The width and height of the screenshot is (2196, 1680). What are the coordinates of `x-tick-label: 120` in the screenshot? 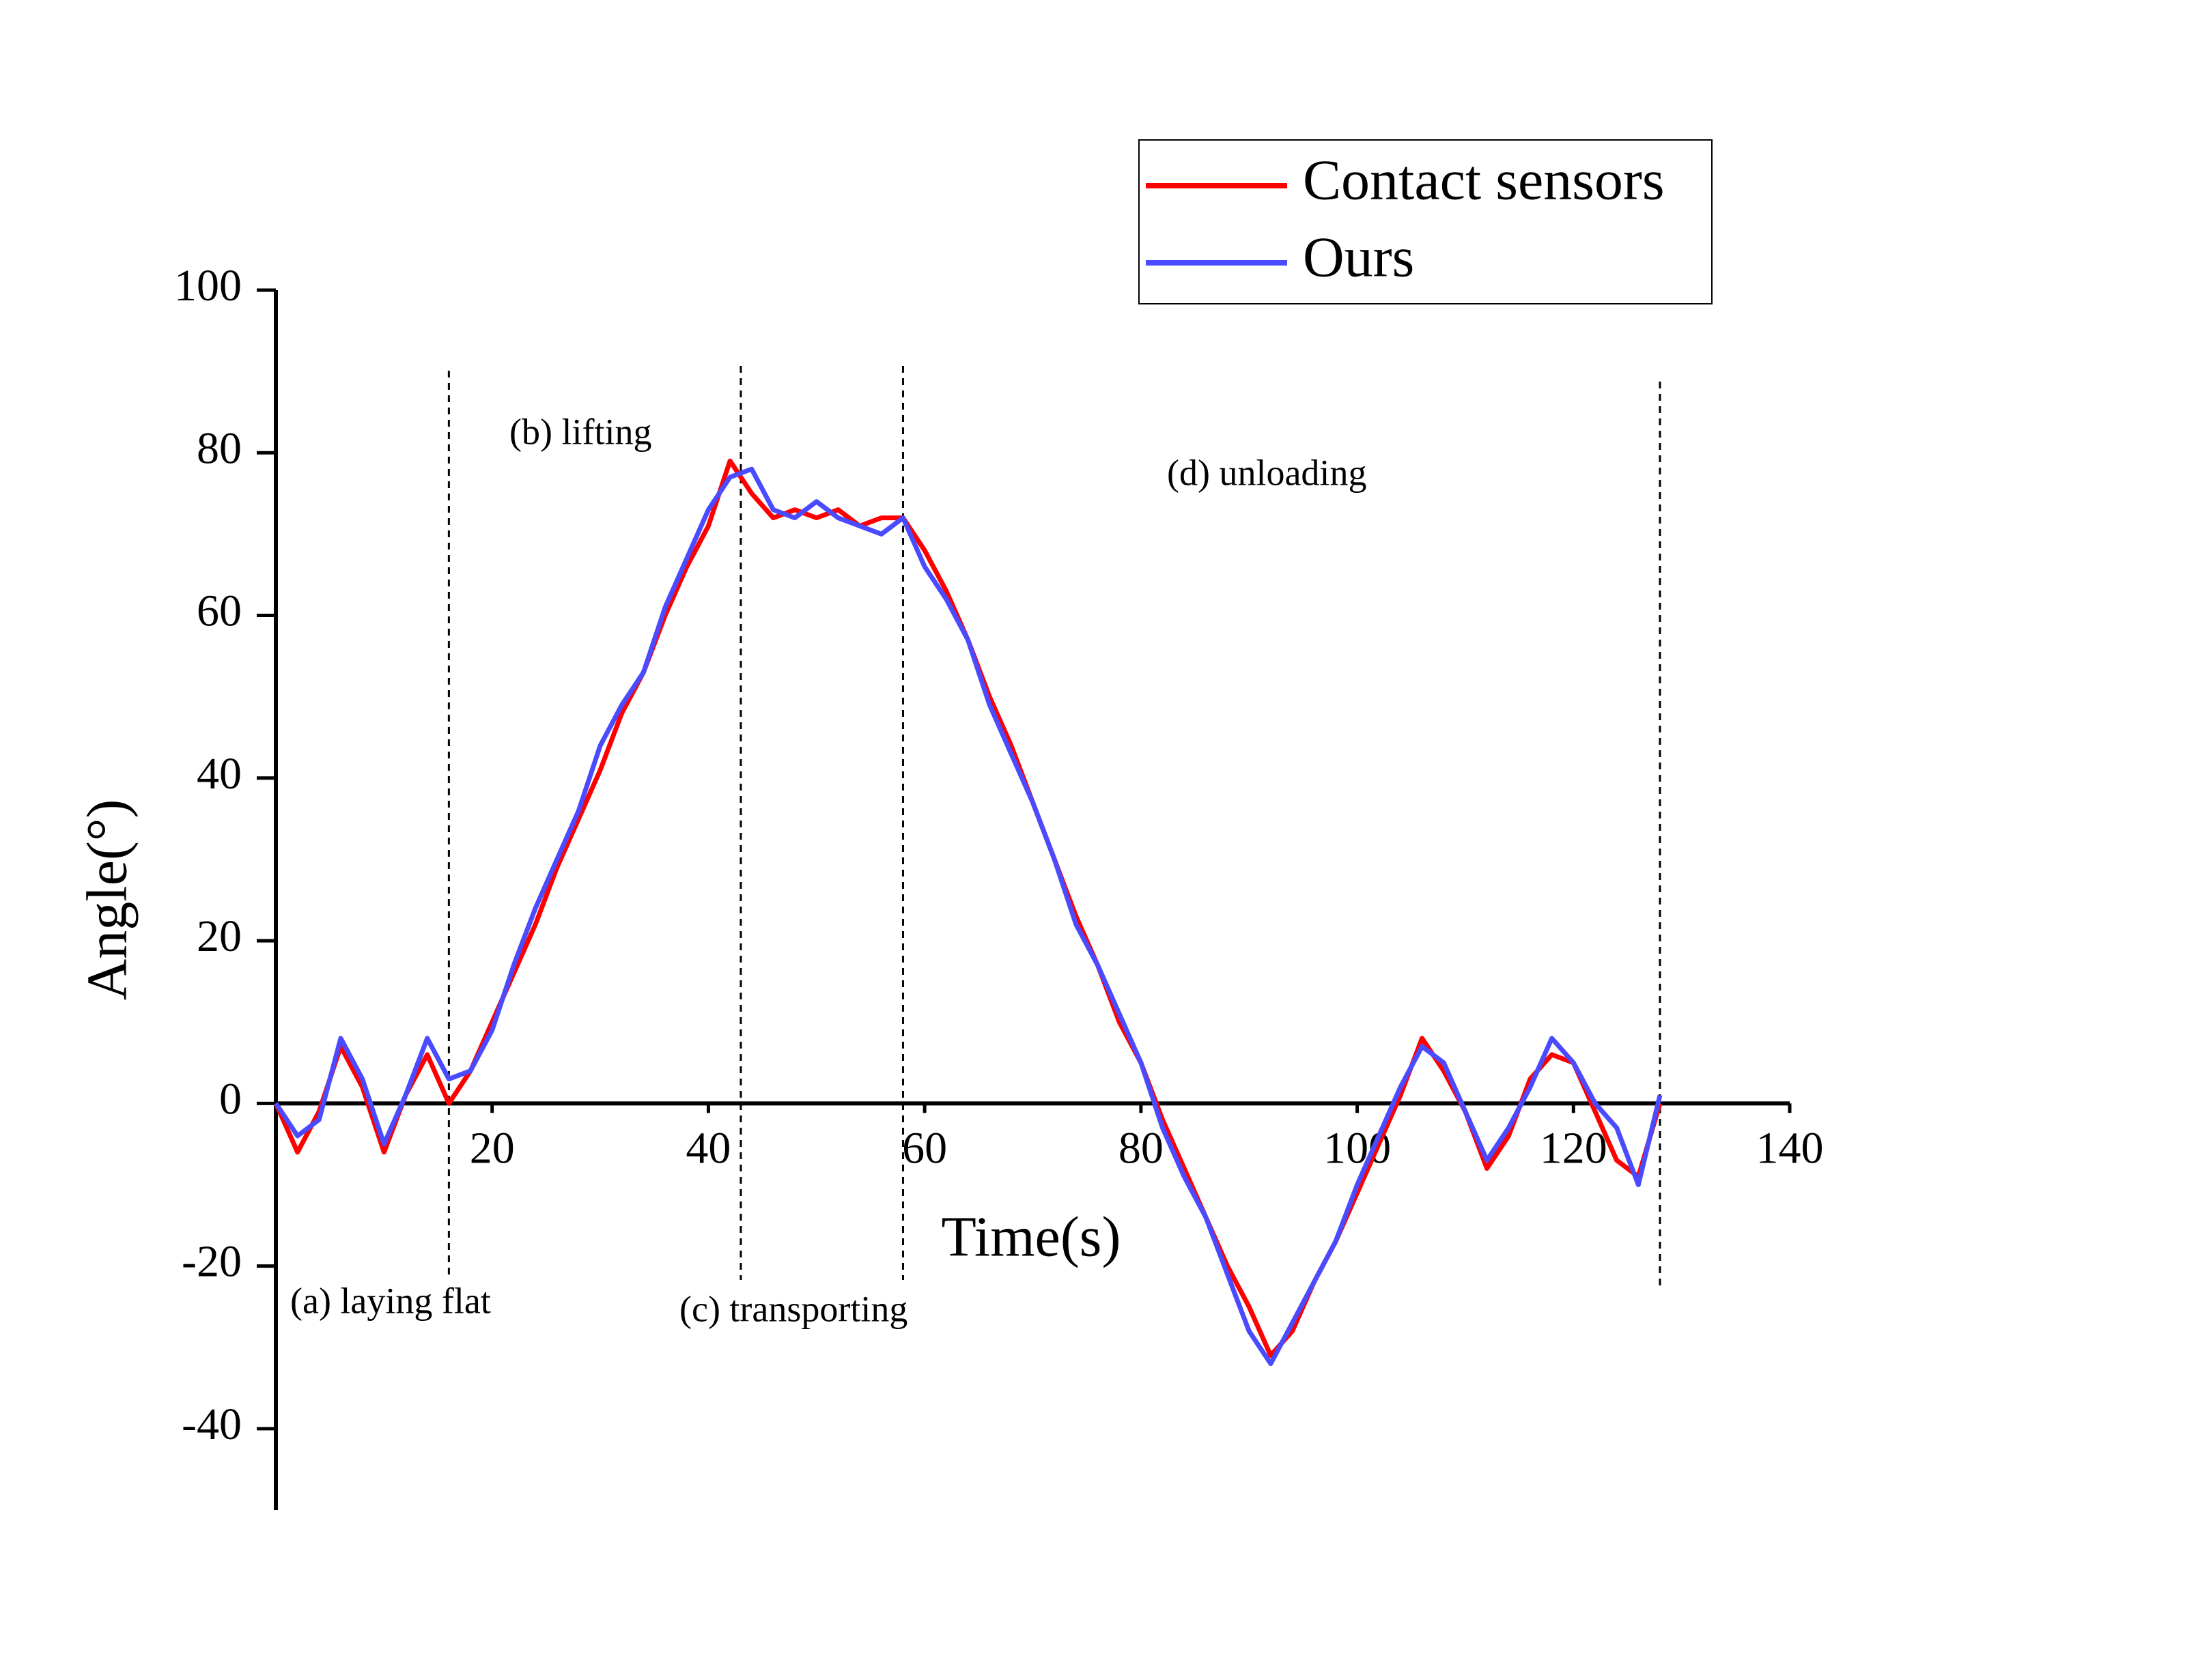 It's located at (1574, 1148).